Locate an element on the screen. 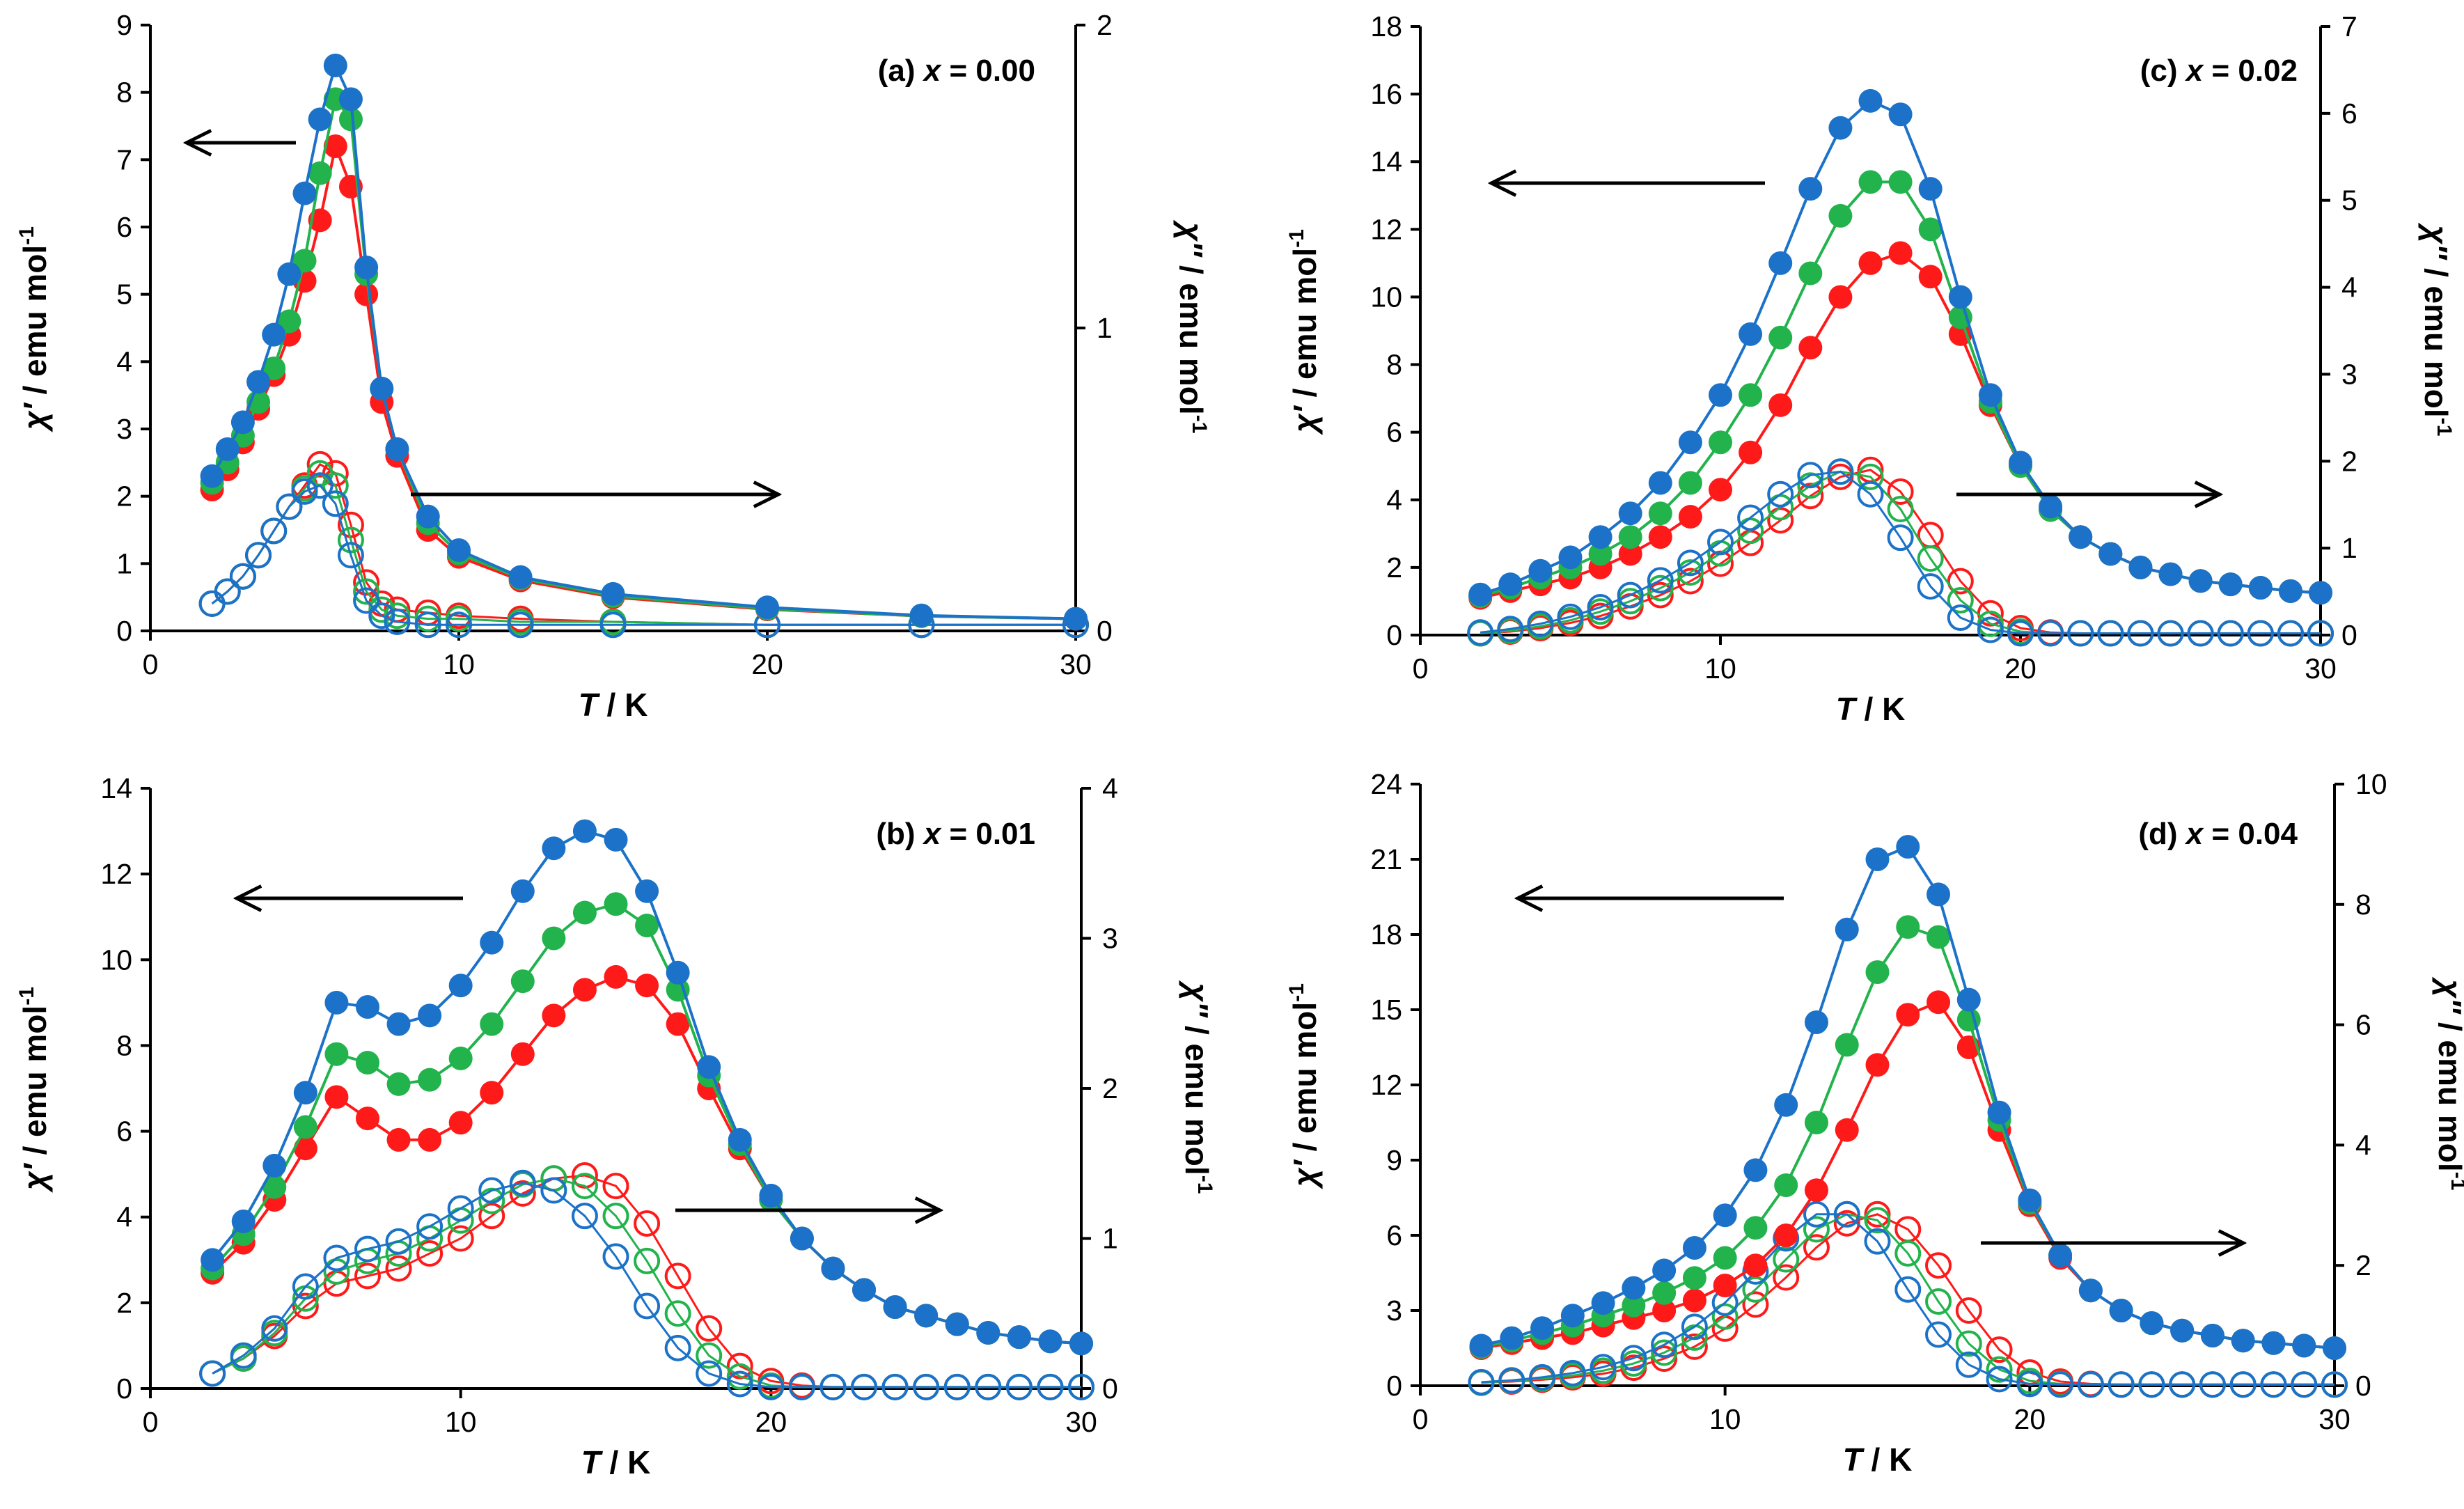 The image size is (2464, 1509). y-tick-label: 5 is located at coordinates (124, 295).